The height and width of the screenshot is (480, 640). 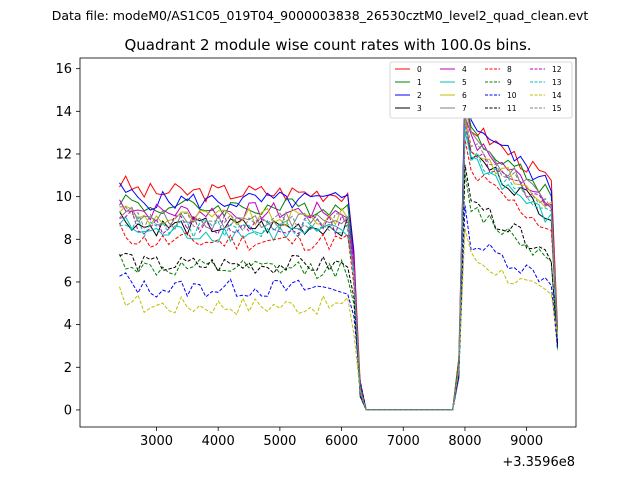 What do you see at coordinates (557, 95) in the screenshot?
I see `legend-label-14: 14` at bounding box center [557, 95].